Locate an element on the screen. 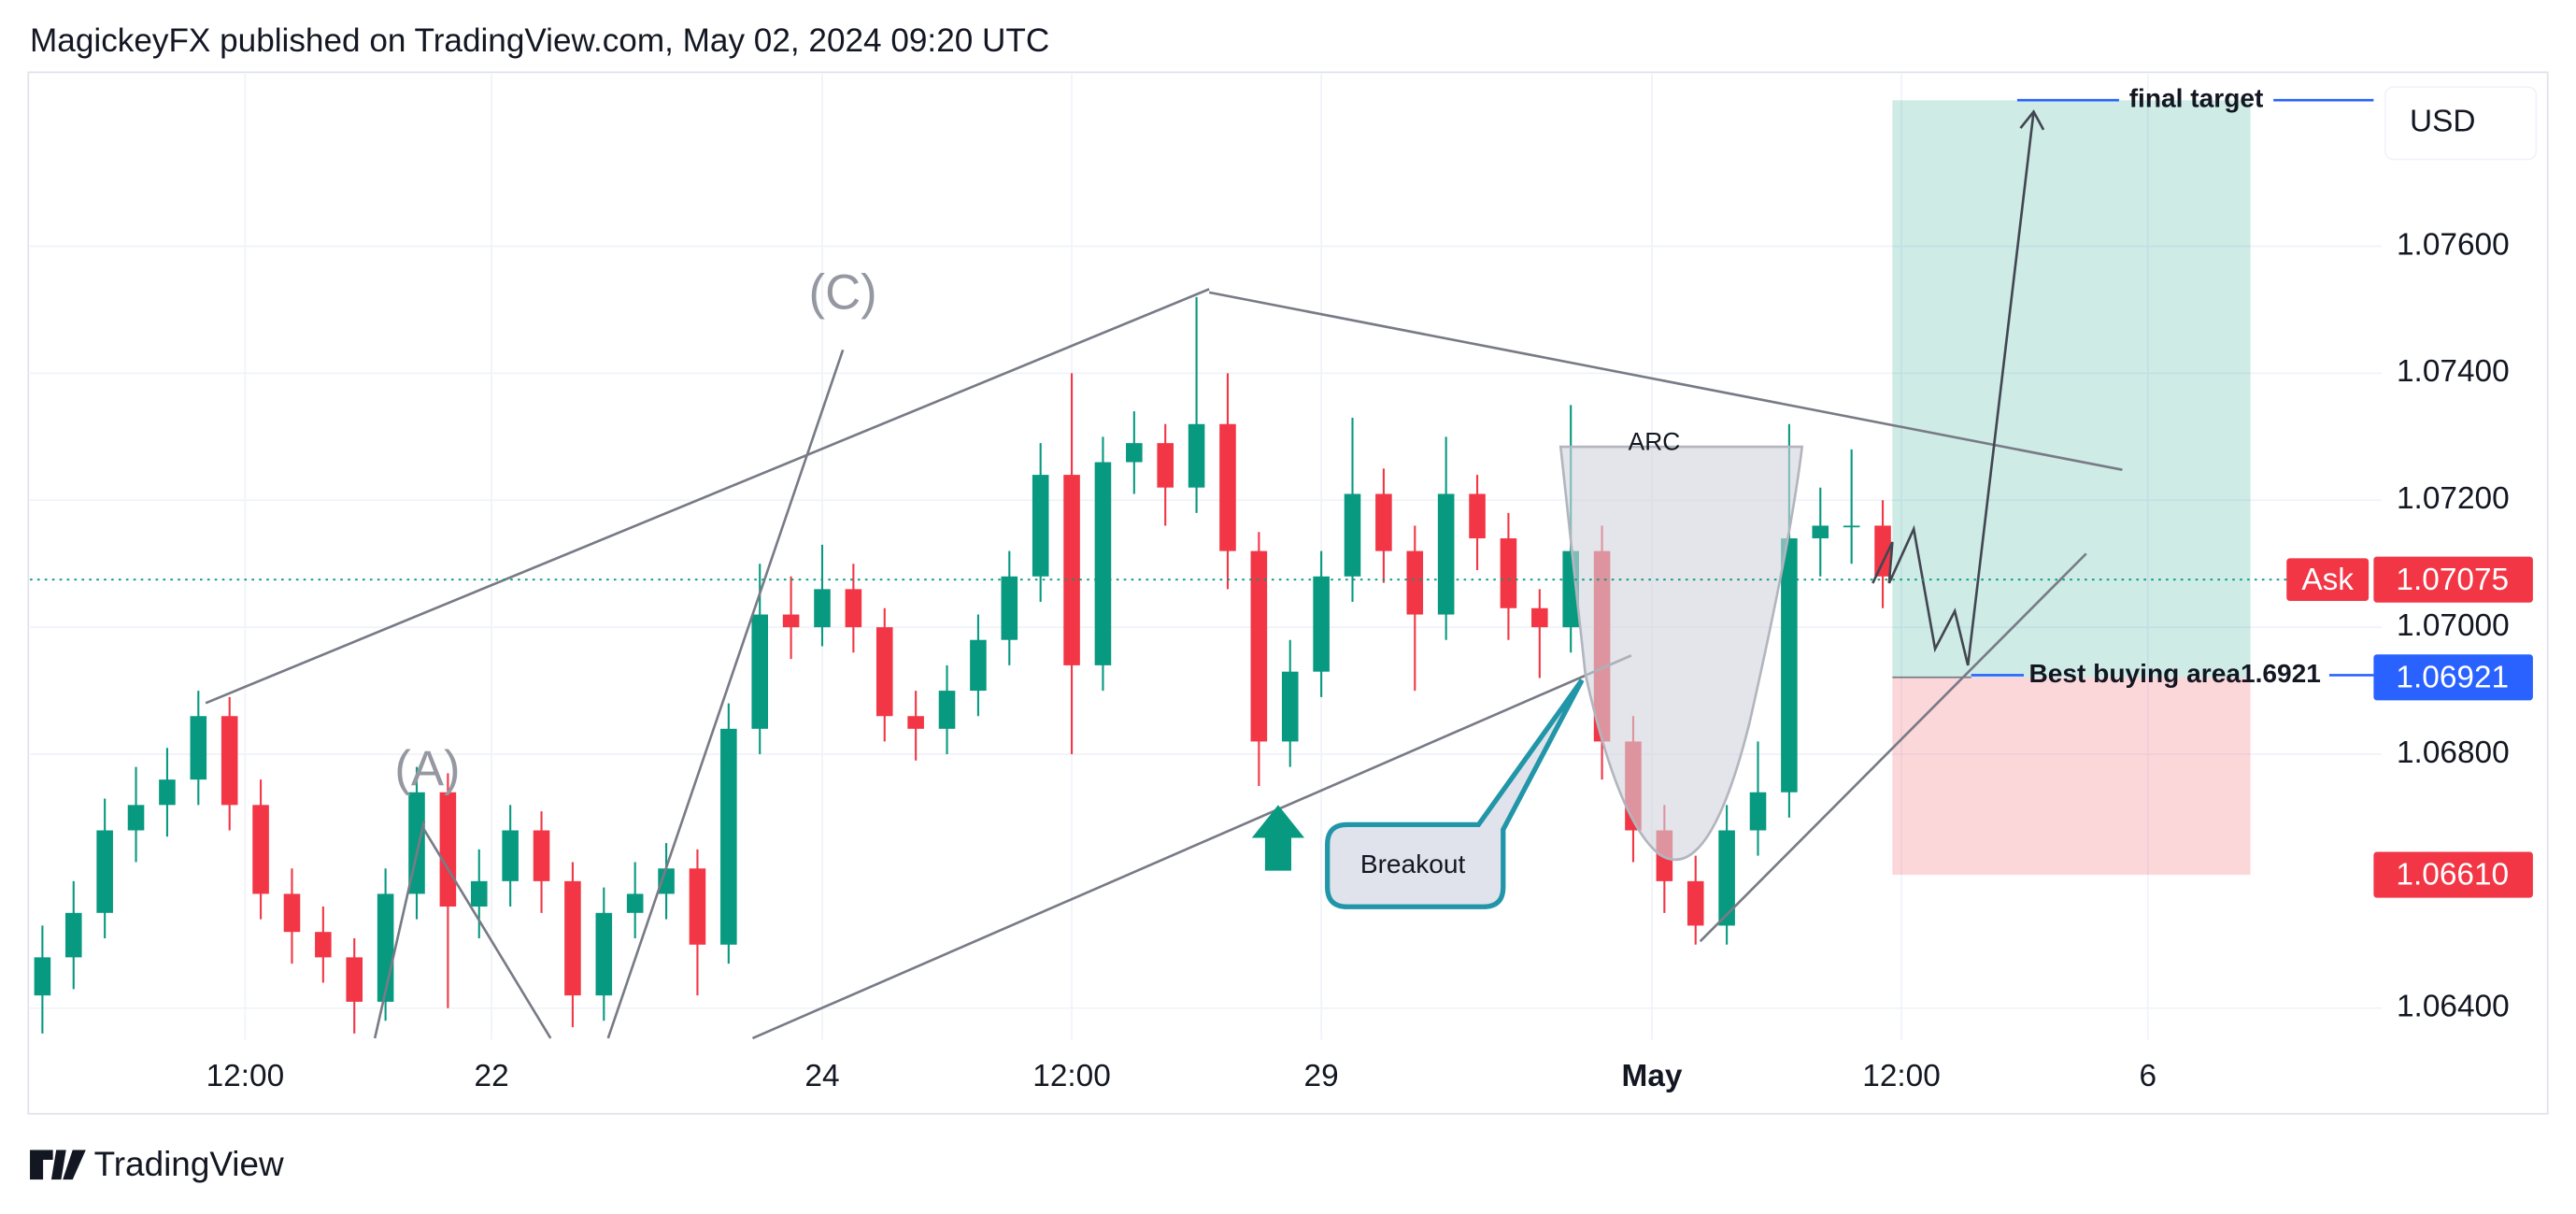  currency-button is located at coordinates (2461, 123).